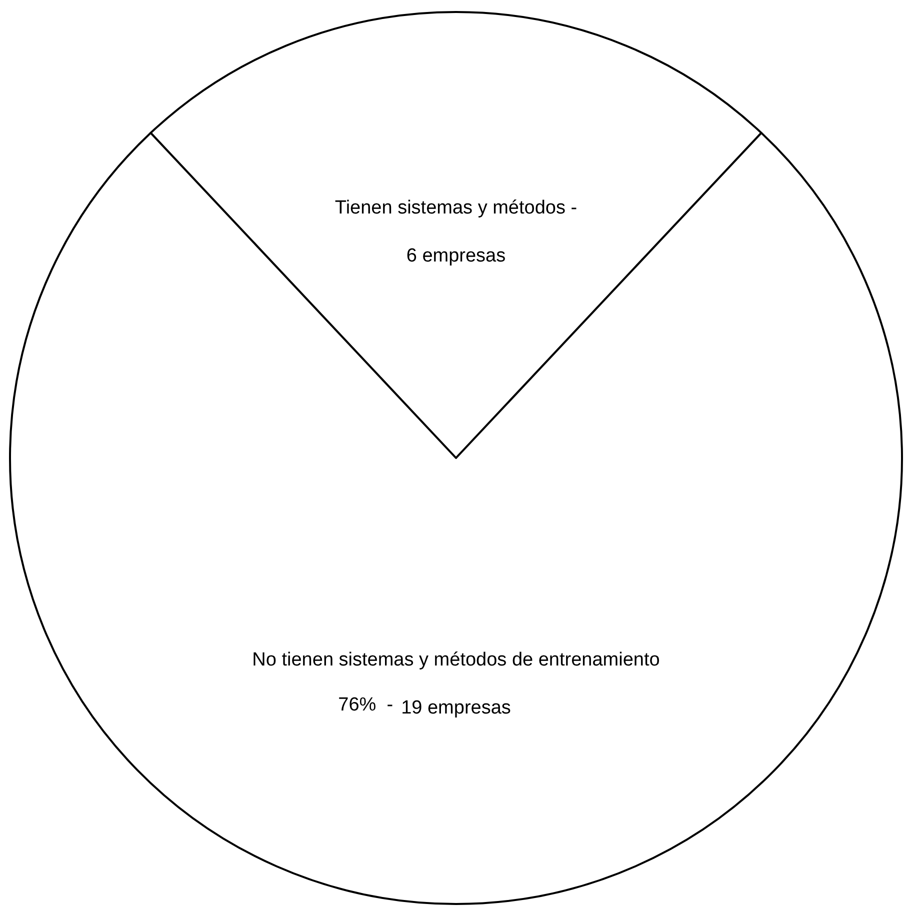 The height and width of the screenshot is (913, 904). What do you see at coordinates (456, 660) in the screenshot?
I see `slice-label: No tienen sistemas y métodos de entrenamiento` at bounding box center [456, 660].